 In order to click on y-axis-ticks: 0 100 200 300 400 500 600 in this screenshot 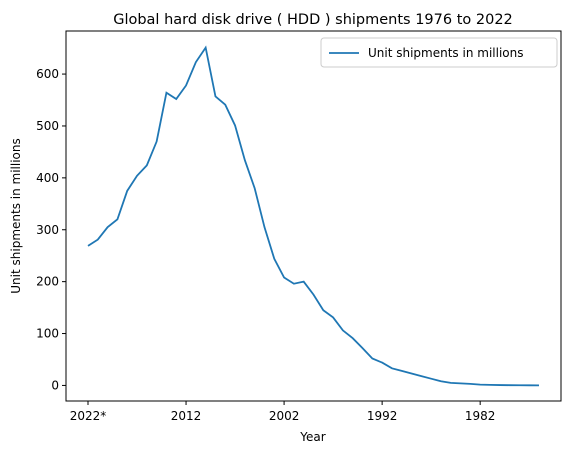, I will do `click(51, 229)`.